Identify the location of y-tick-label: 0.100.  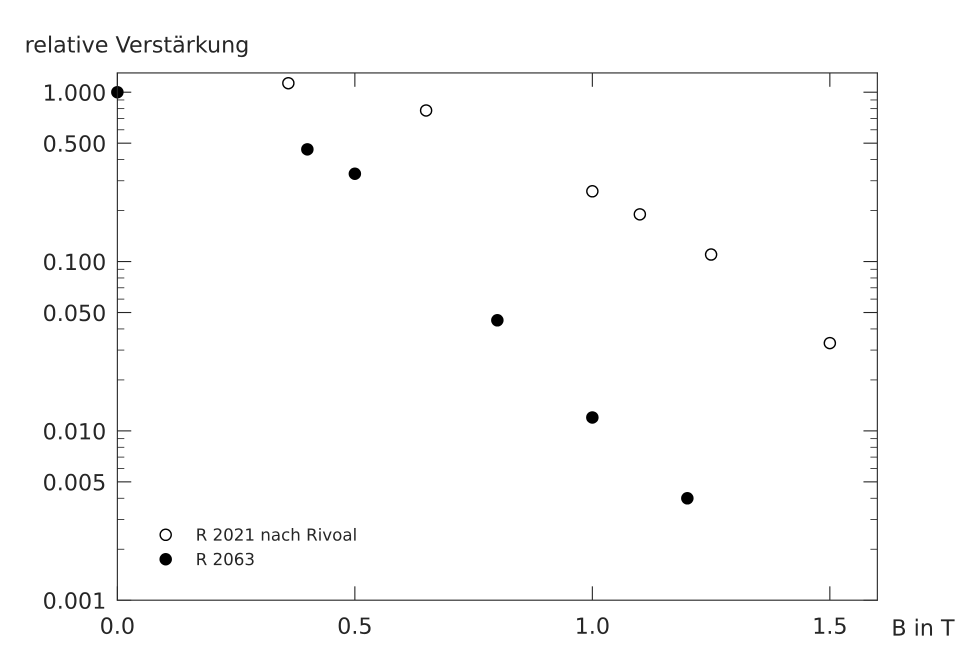
(74, 261).